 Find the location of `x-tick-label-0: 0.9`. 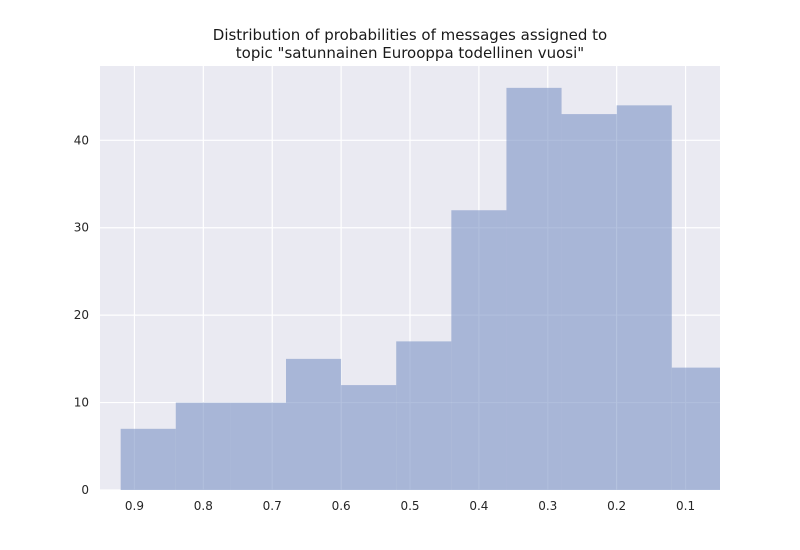

x-tick-label-0: 0.9 is located at coordinates (134, 506).